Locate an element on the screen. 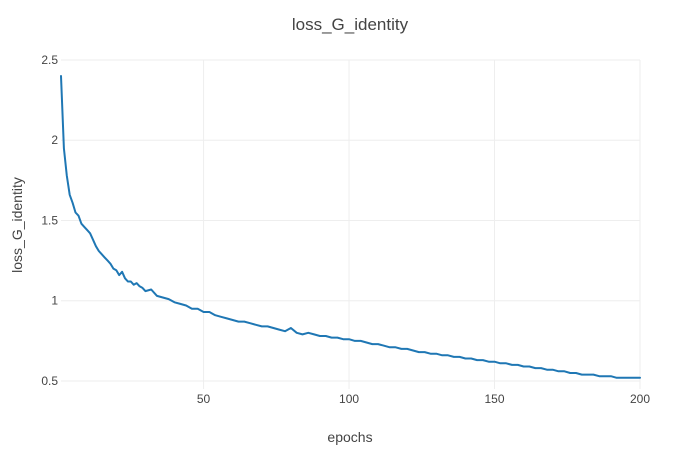  y-tick-label: 2 is located at coordinates (54, 140).